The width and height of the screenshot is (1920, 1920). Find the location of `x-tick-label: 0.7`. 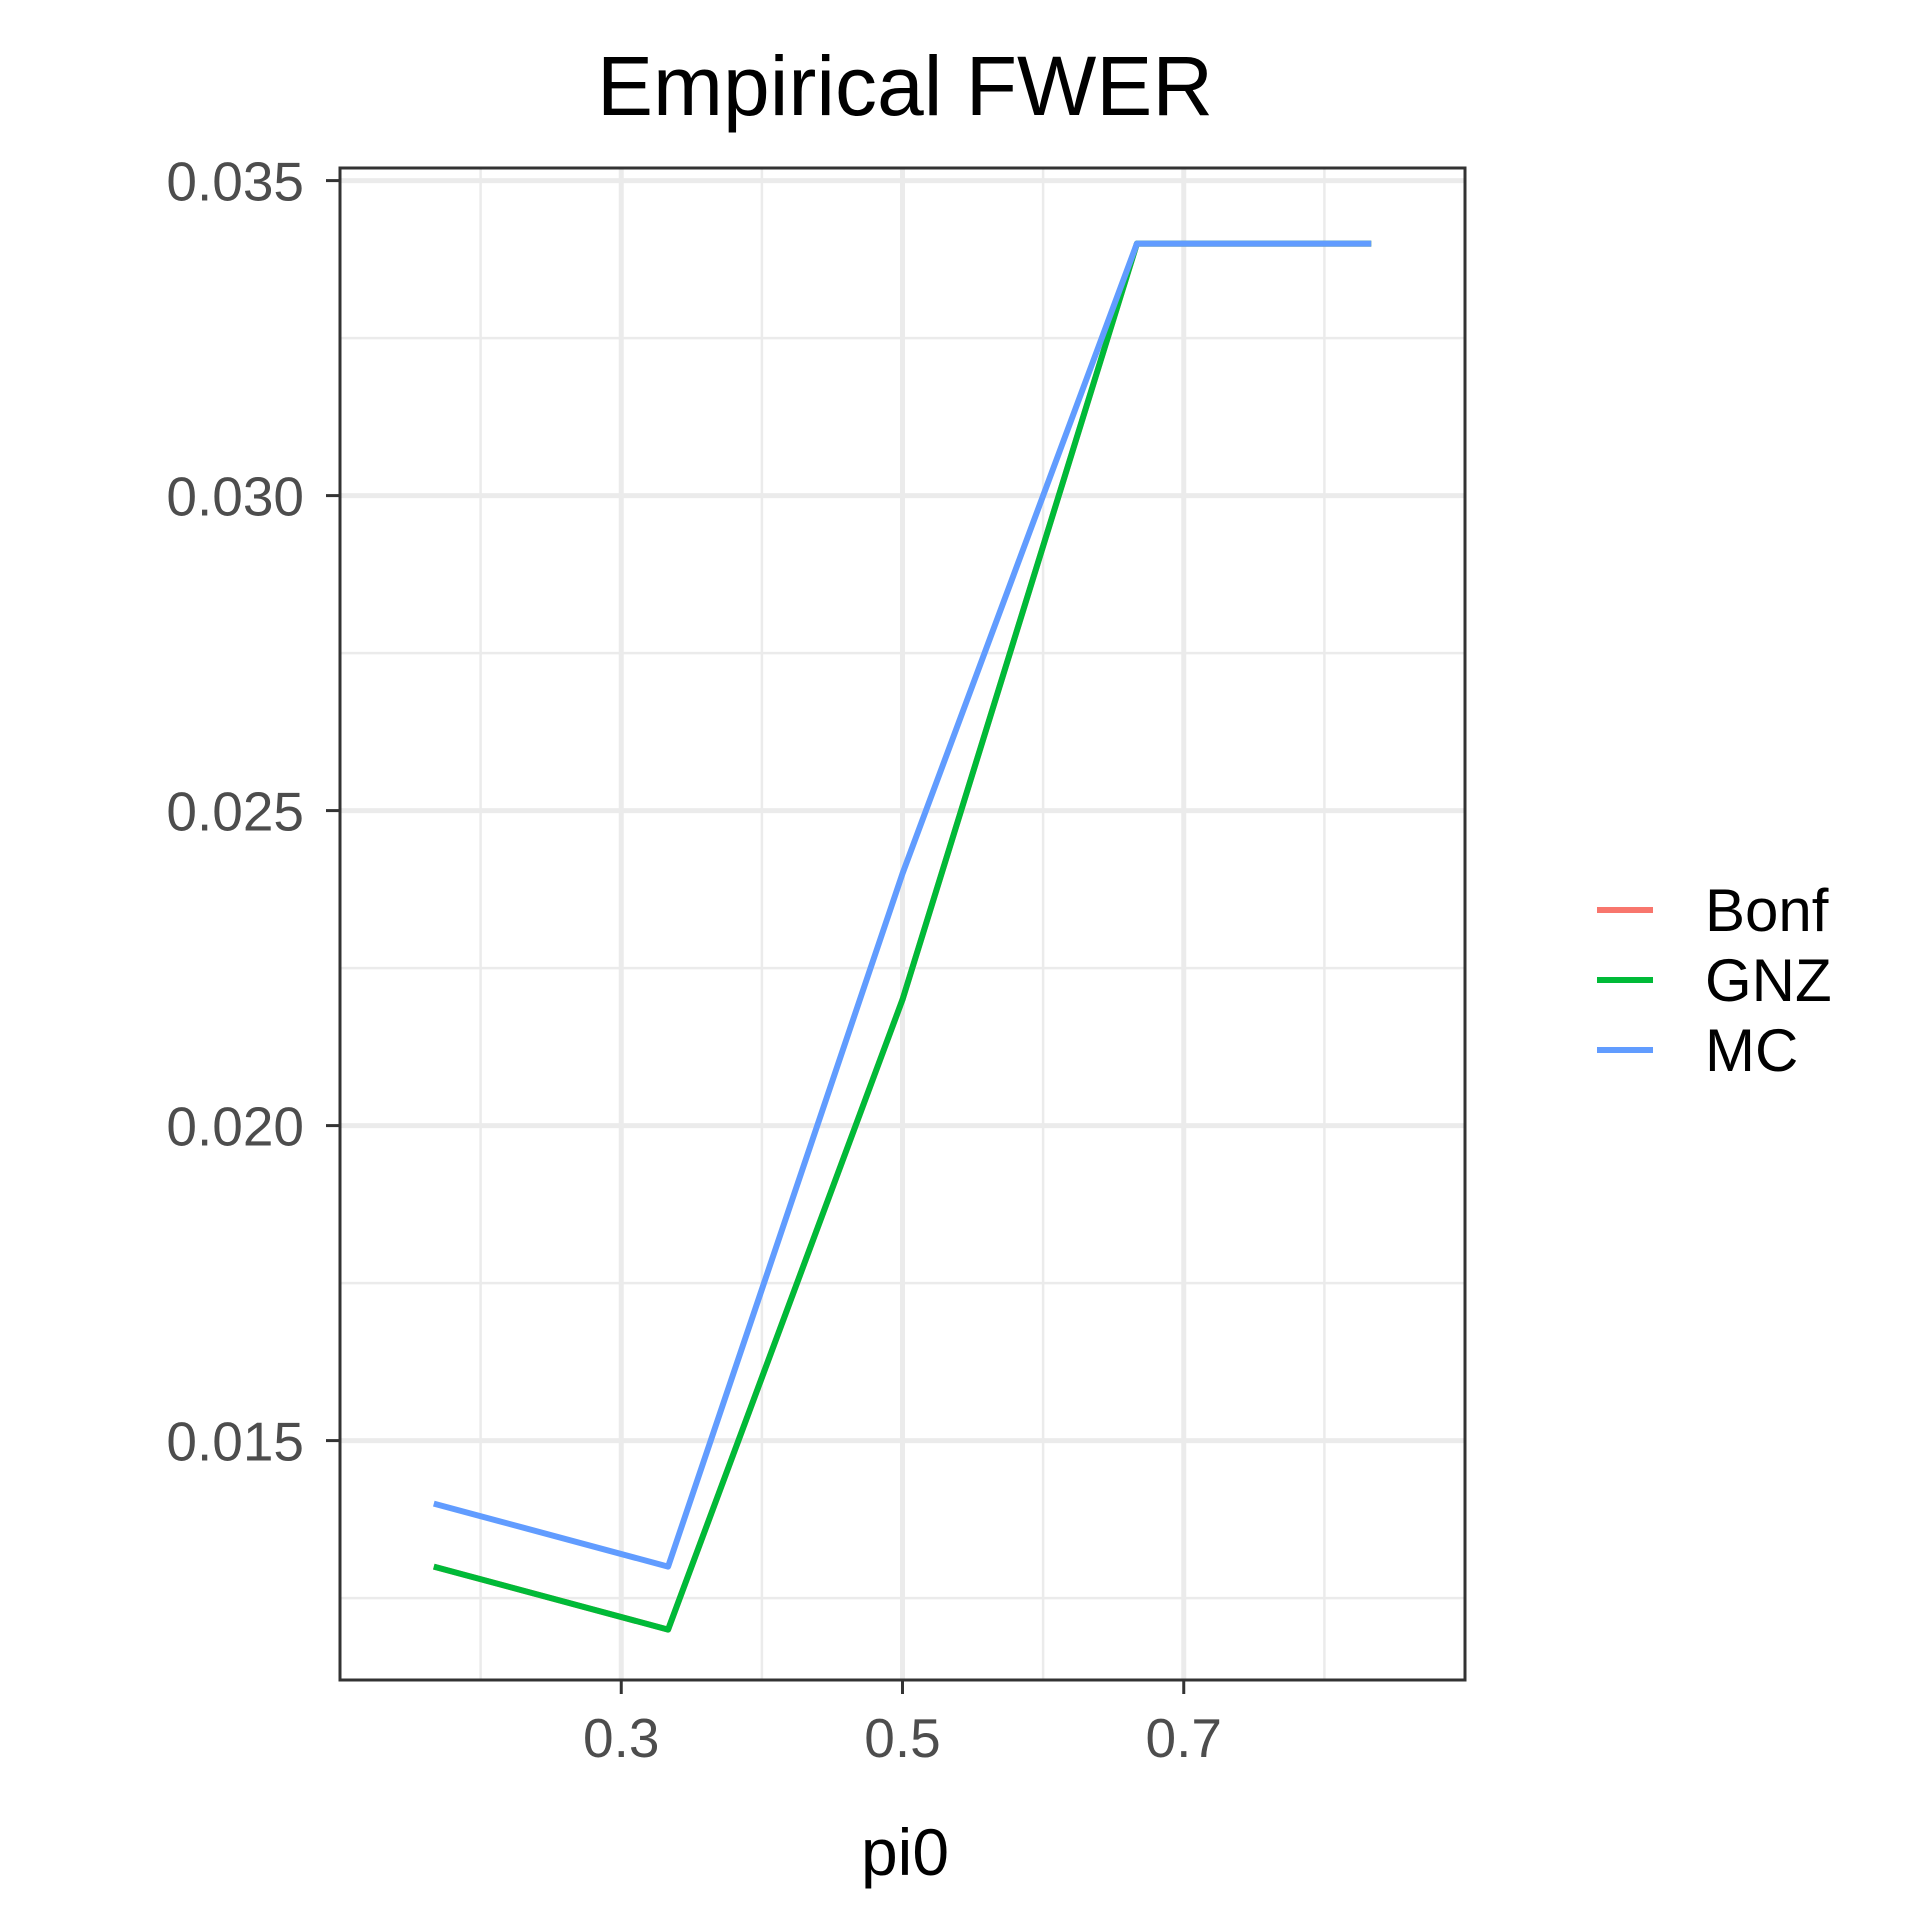

x-tick-label: 0.7 is located at coordinates (1184, 1738).